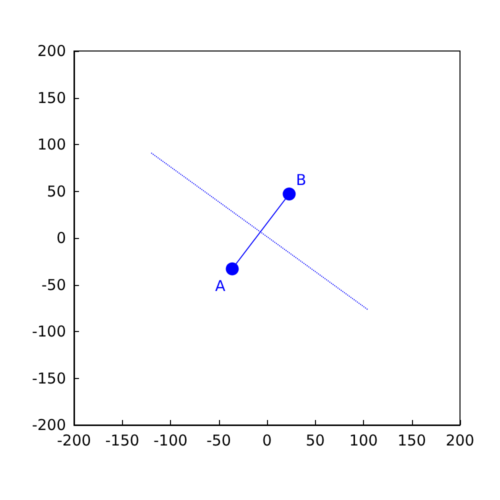  What do you see at coordinates (56, 191) in the screenshot?
I see `y-tick-label: 50` at bounding box center [56, 191].